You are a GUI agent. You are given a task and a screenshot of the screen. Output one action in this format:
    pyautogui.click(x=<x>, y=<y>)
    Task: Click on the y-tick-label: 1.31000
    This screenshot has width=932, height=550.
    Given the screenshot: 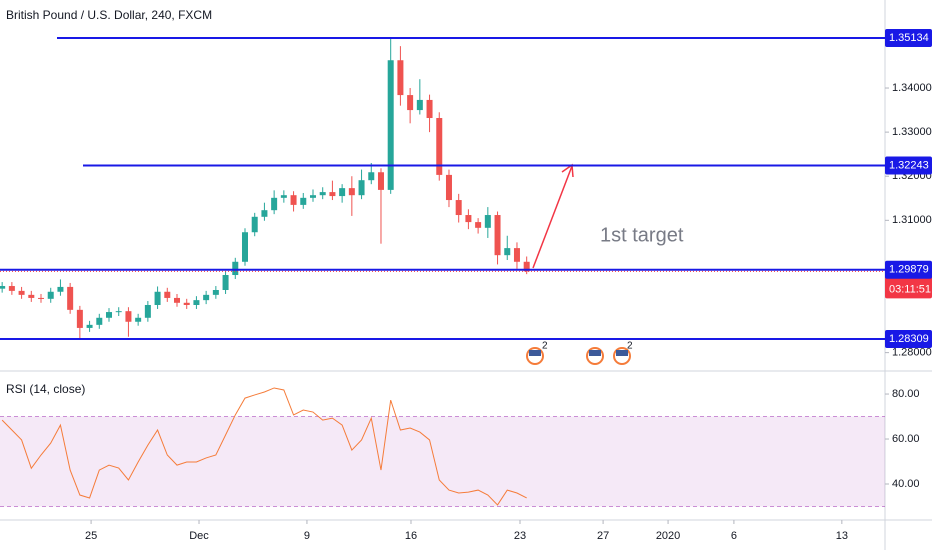 What is the action you would take?
    pyautogui.click(x=912, y=220)
    